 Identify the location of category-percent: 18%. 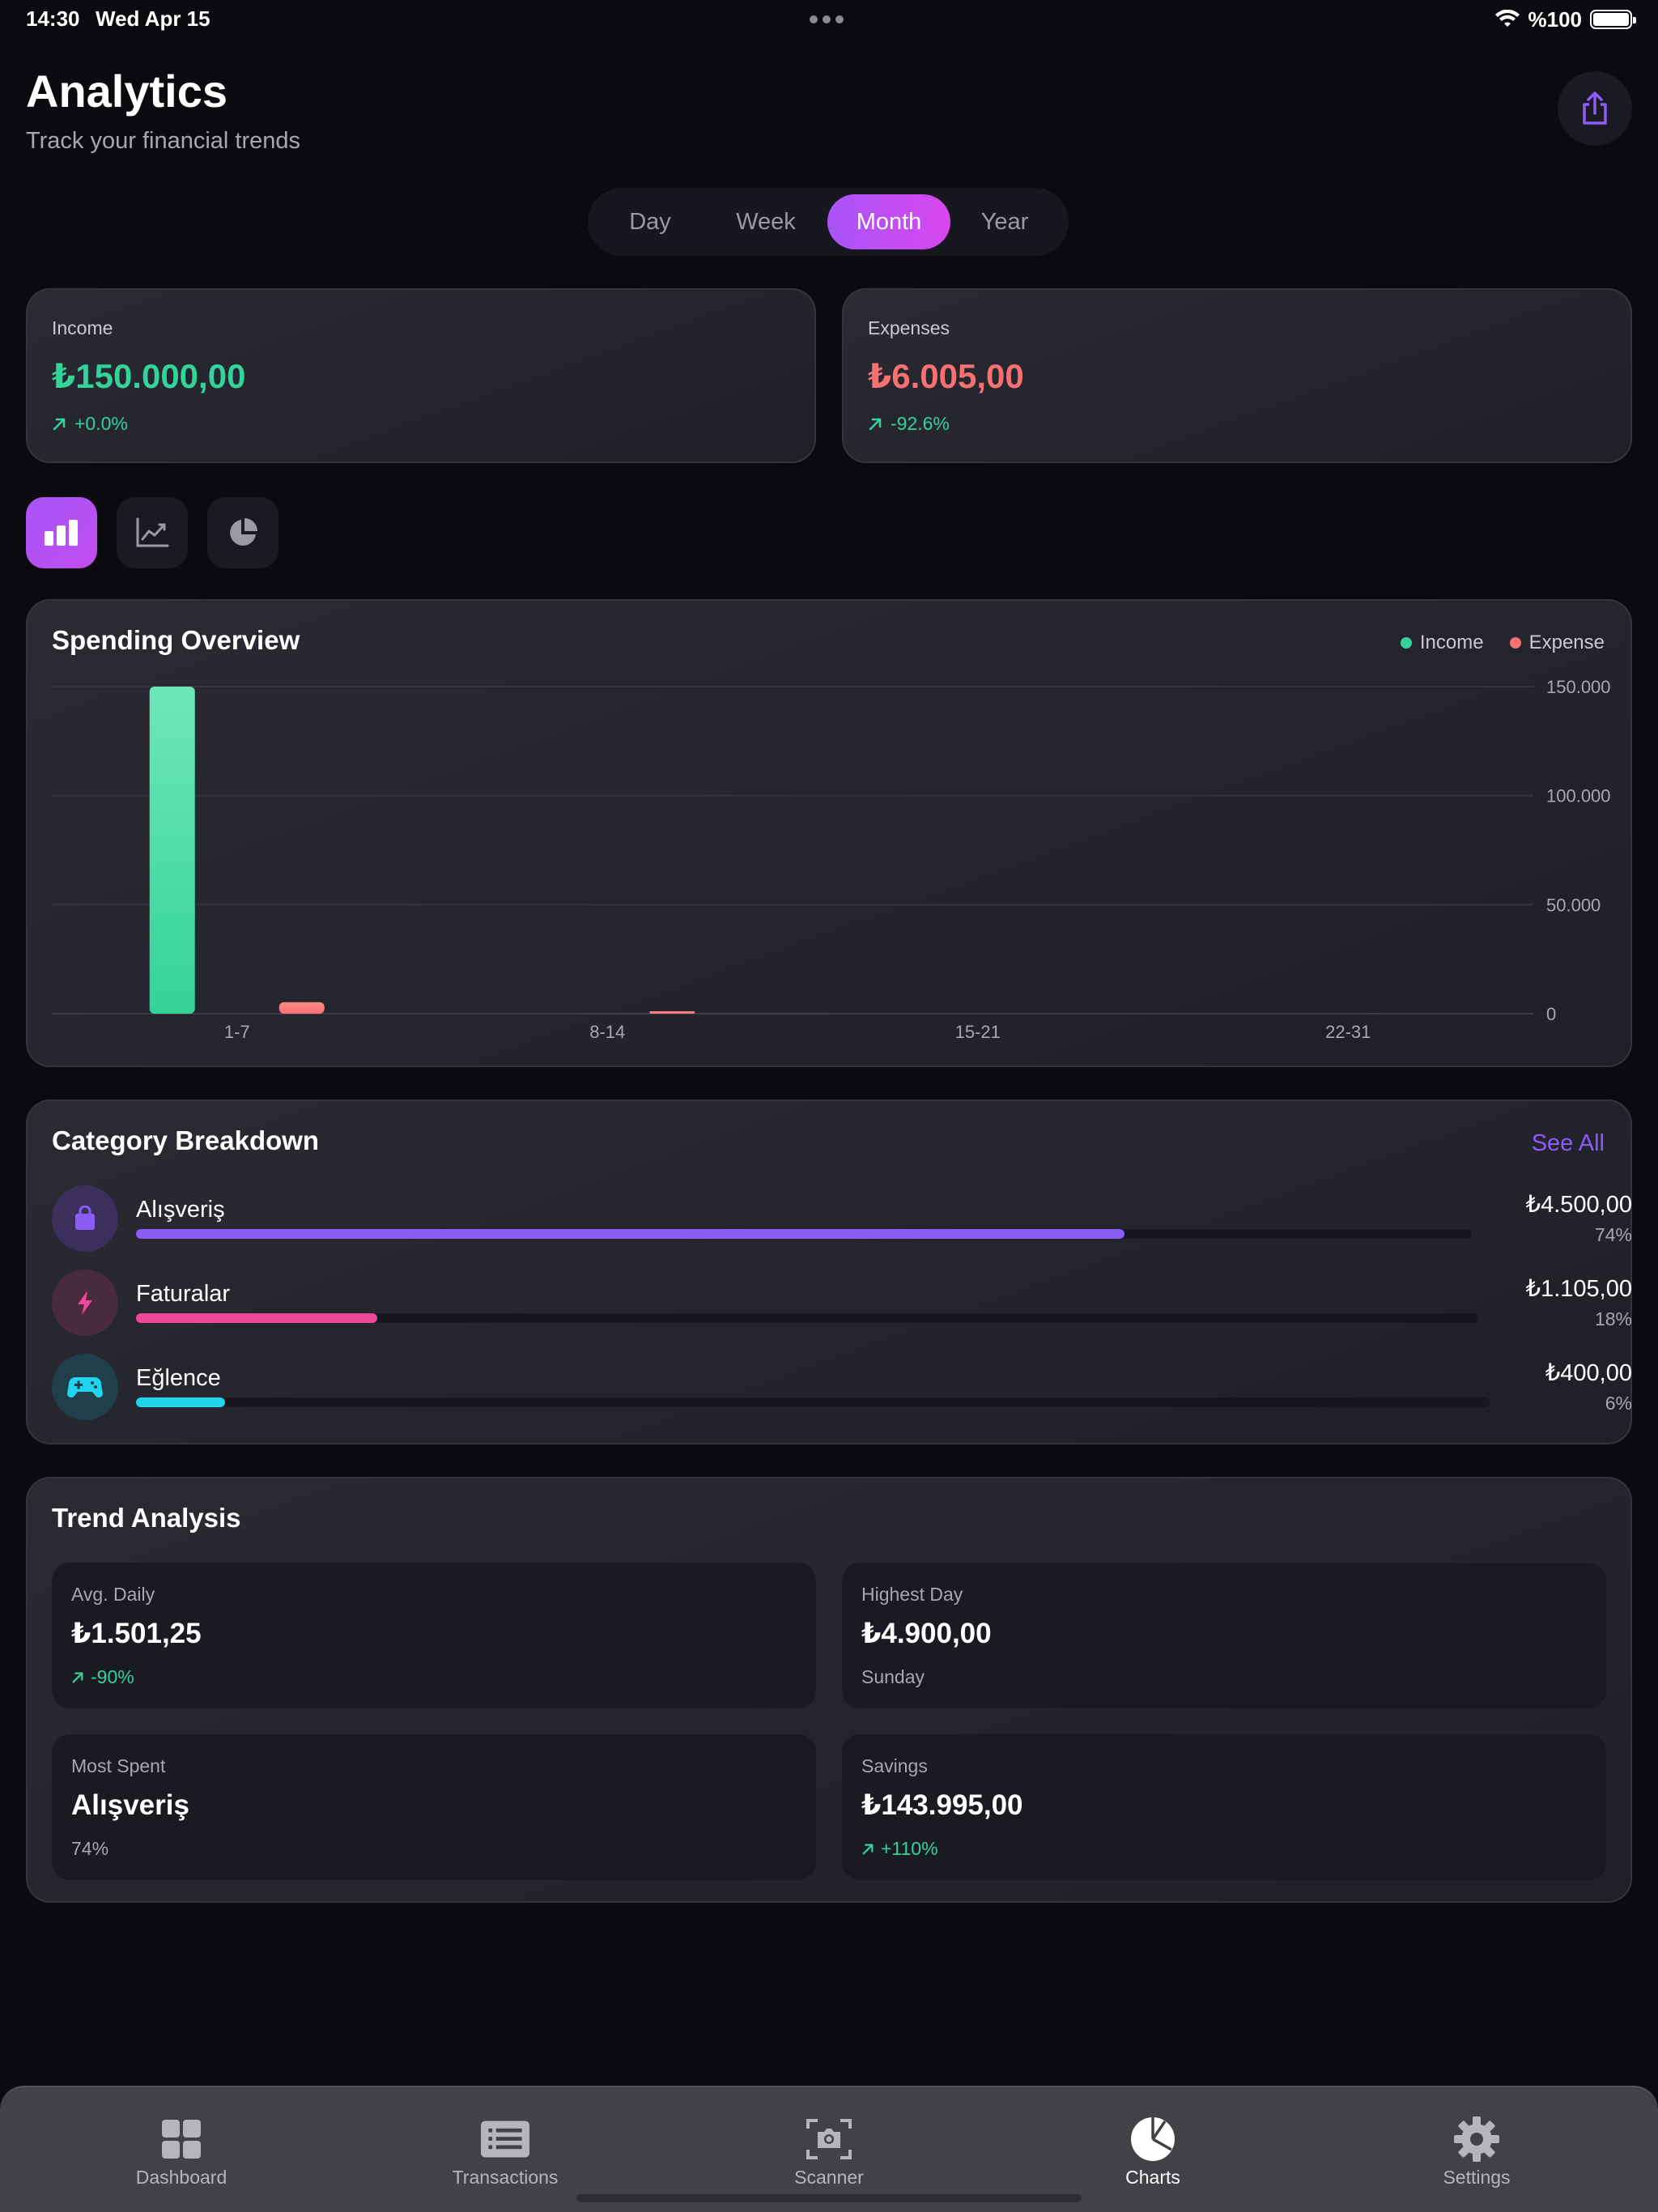
(1613, 1319).